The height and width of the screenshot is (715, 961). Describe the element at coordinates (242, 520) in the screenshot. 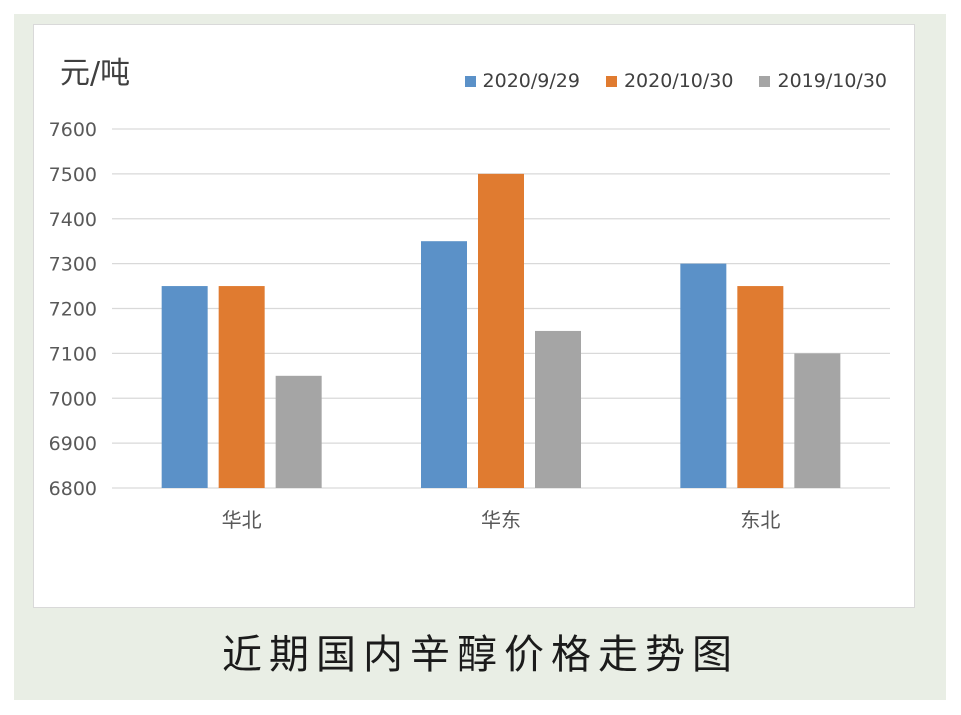

I see `x-tick-label-华北: 华北` at that location.